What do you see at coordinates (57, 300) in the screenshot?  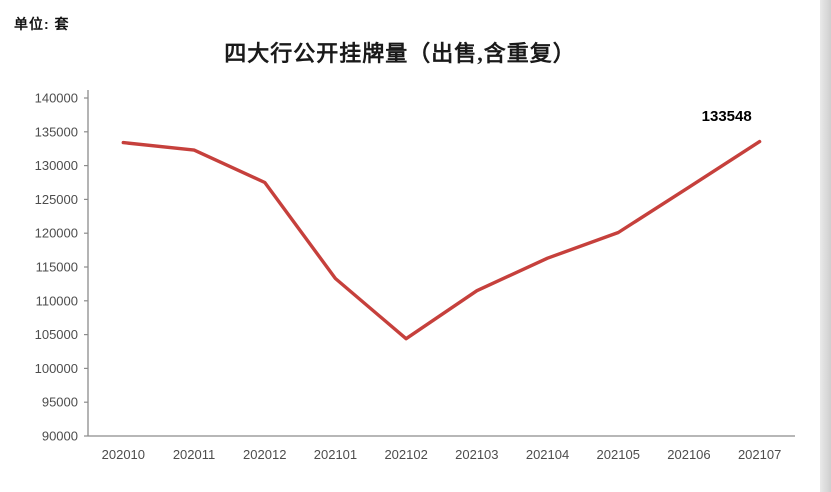 I see `svg-text: 110000` at bounding box center [57, 300].